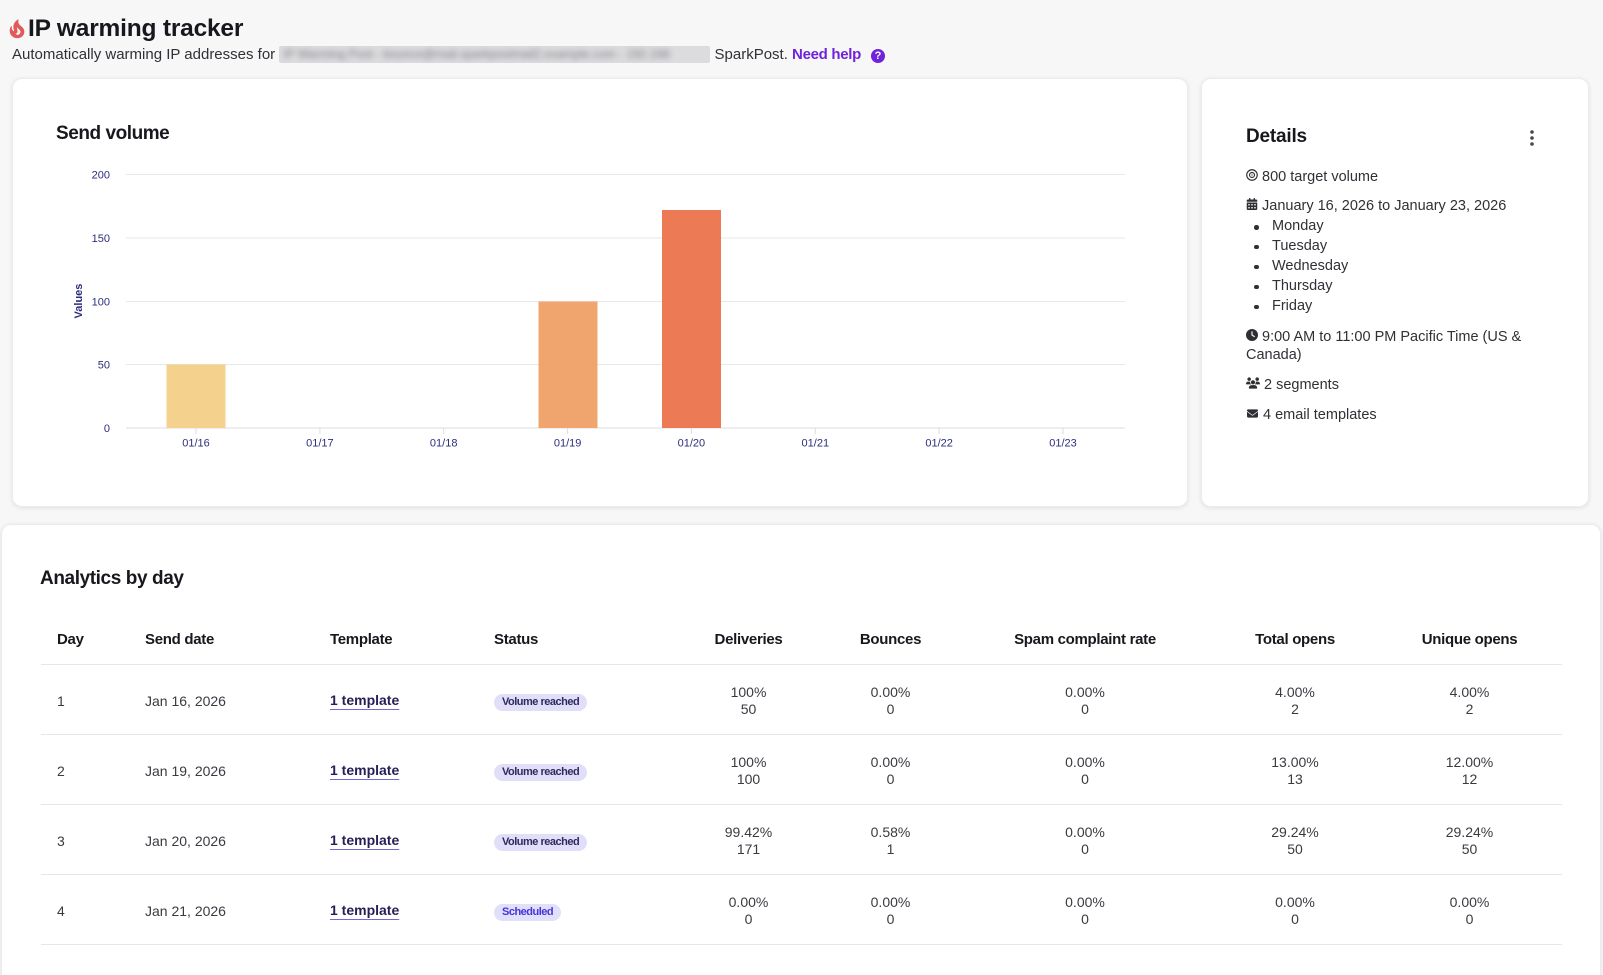  Describe the element at coordinates (444, 444) in the screenshot. I see `svg-text: 01/18` at that location.